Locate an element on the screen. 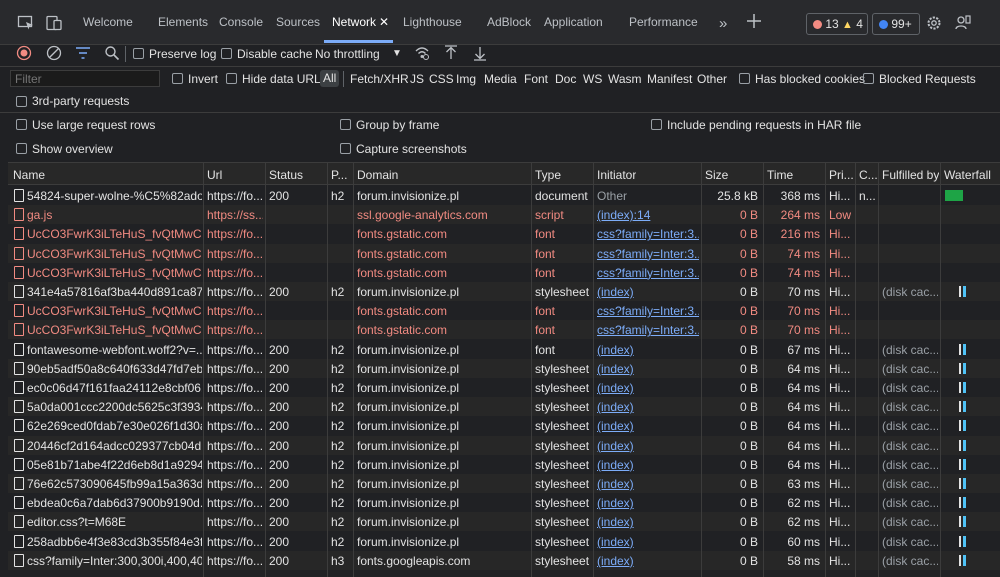  disable-cache-label: Disable cache is located at coordinates (275, 54).